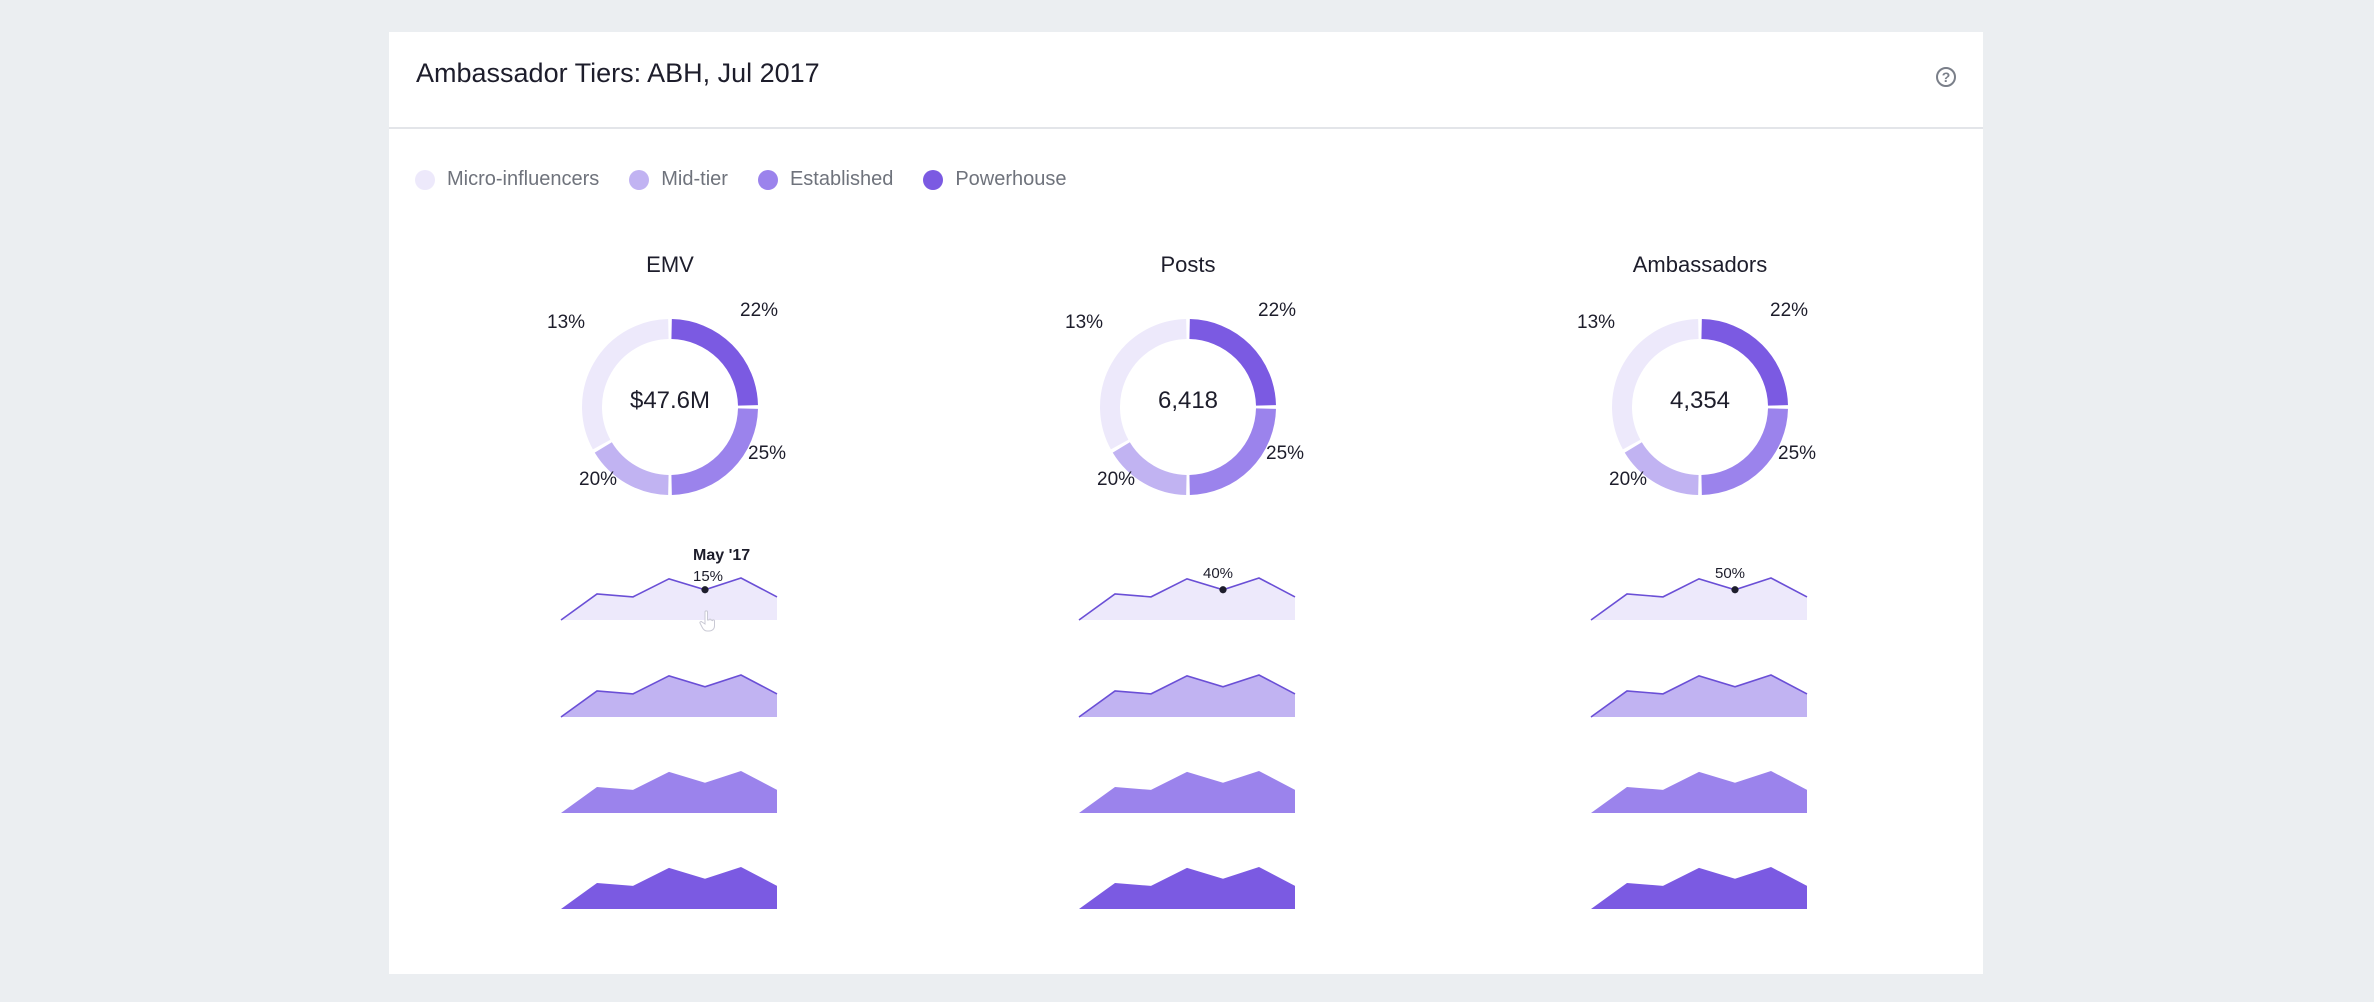  What do you see at coordinates (1700, 400) in the screenshot?
I see `donut-total-ambassadors: 4,354` at bounding box center [1700, 400].